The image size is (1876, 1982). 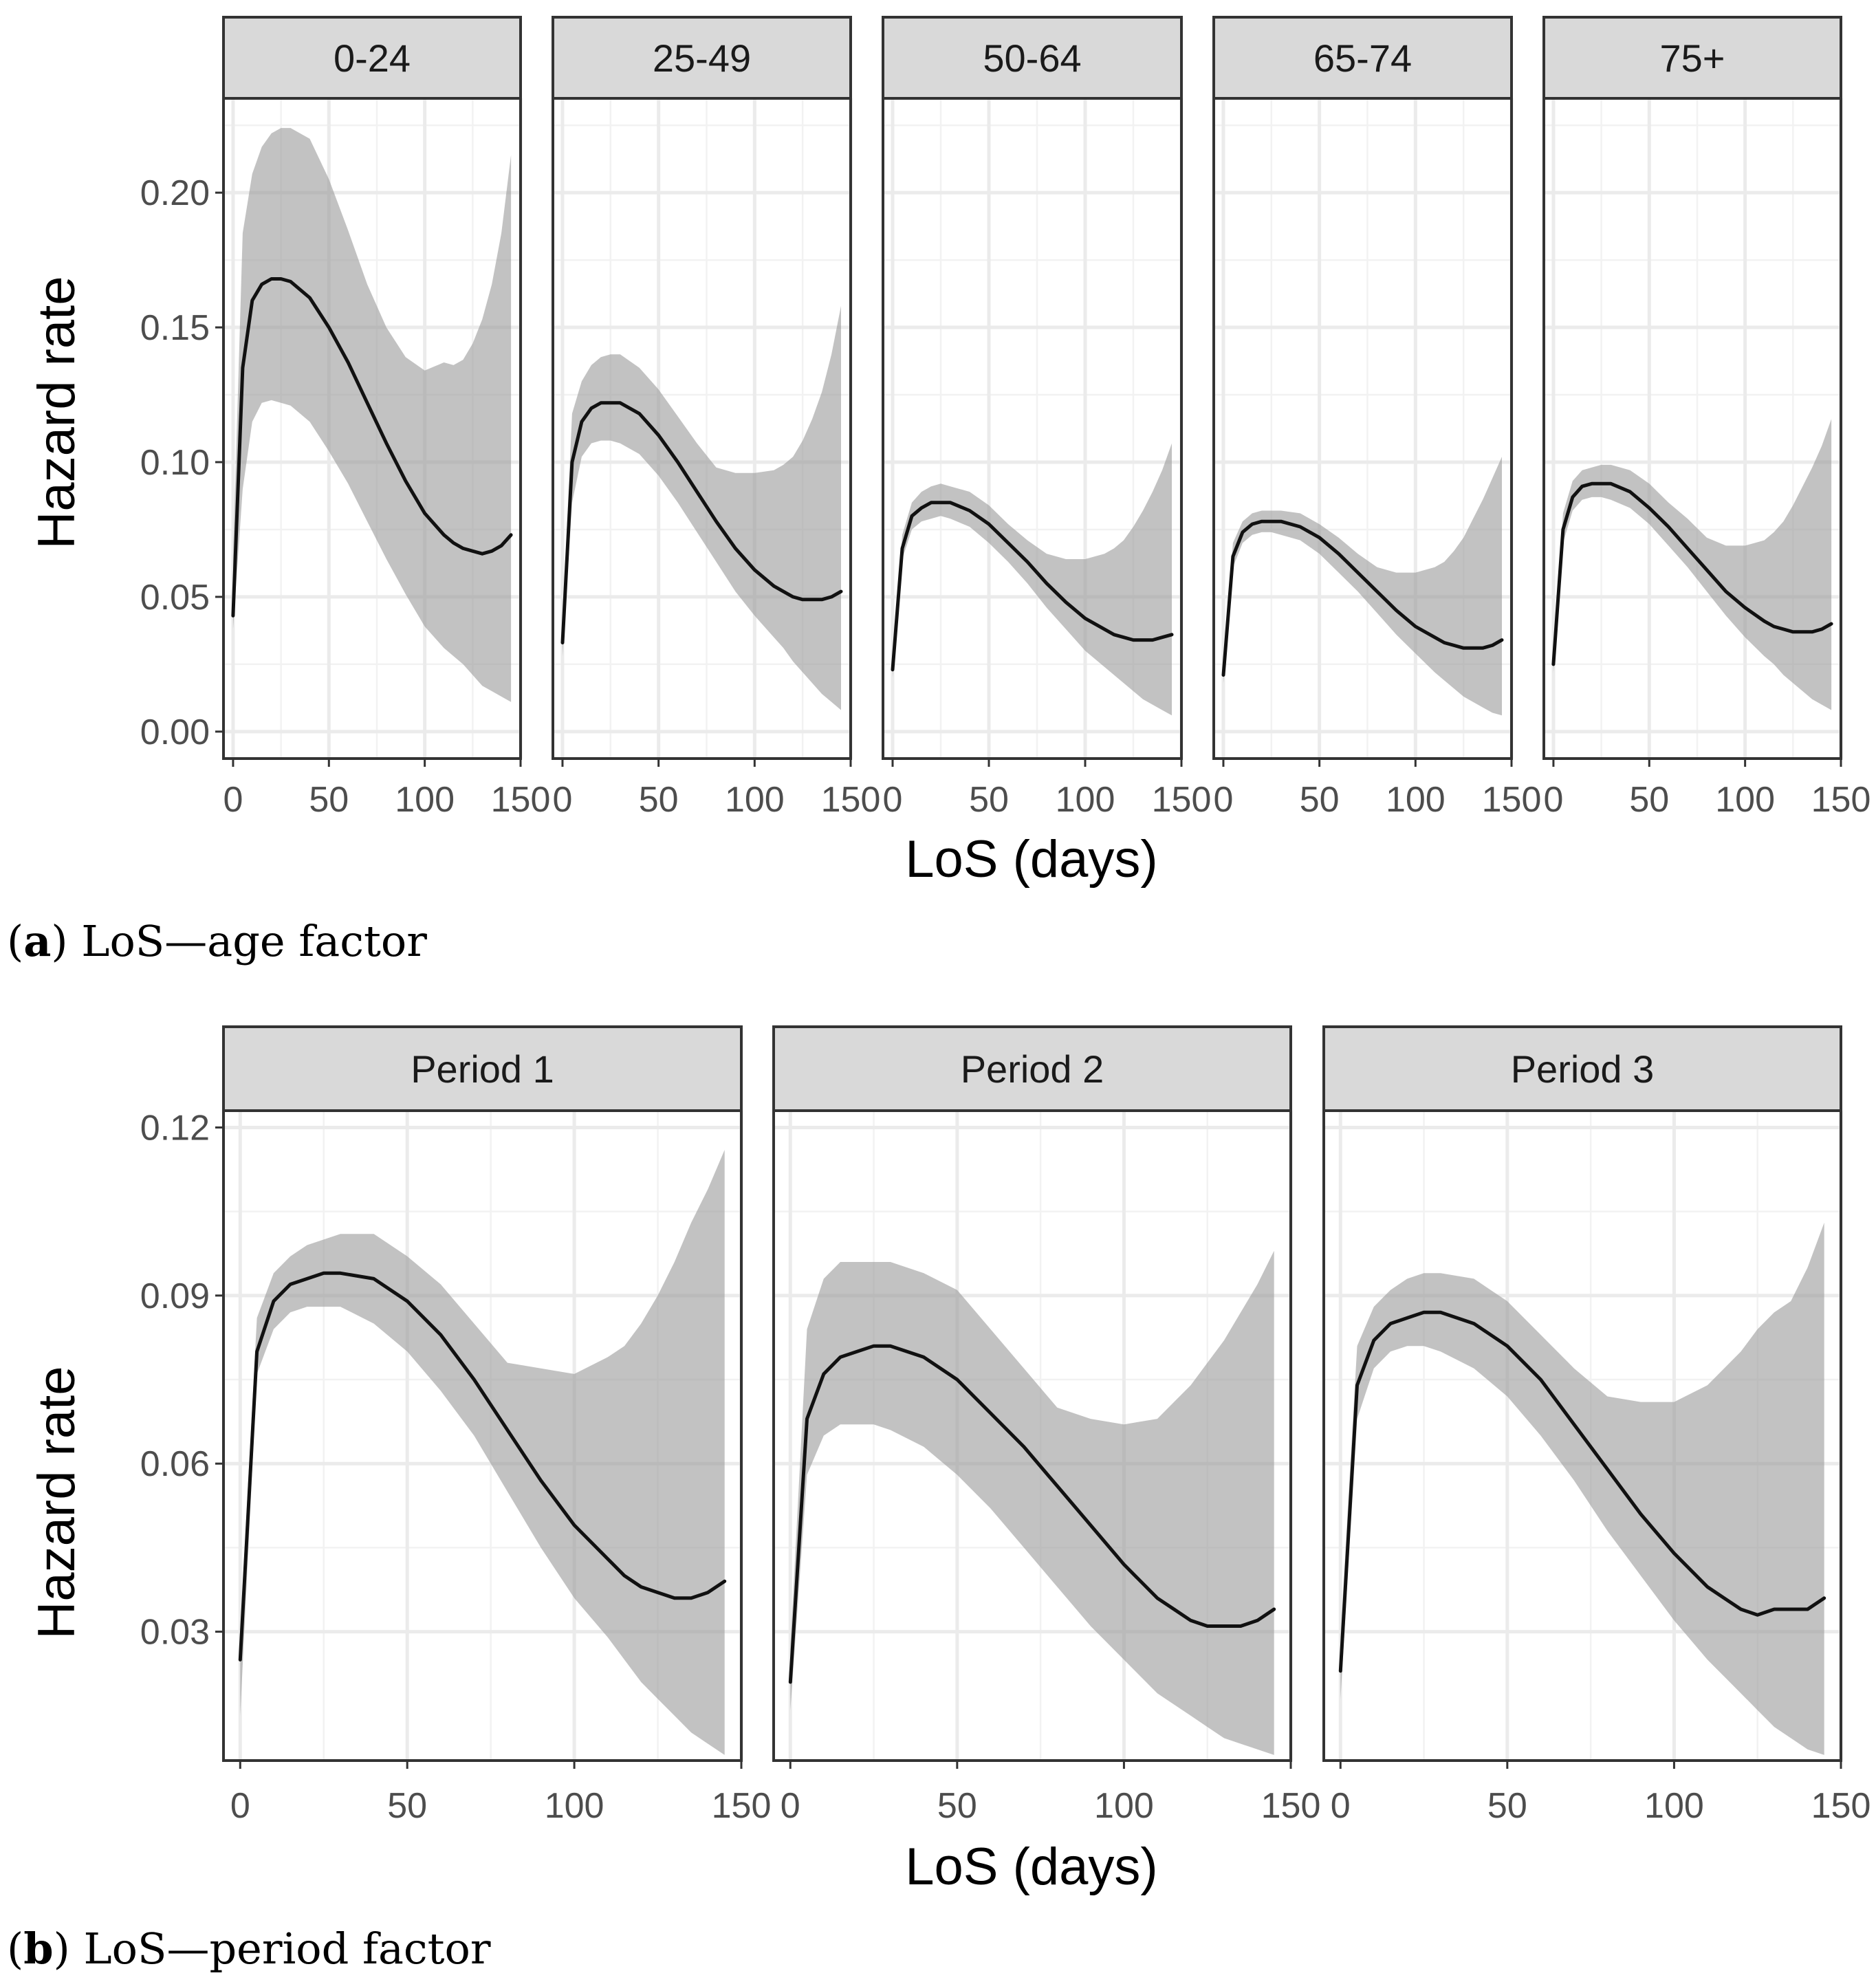 I want to click on facet-strip-label: 25-49, so click(x=702, y=58).